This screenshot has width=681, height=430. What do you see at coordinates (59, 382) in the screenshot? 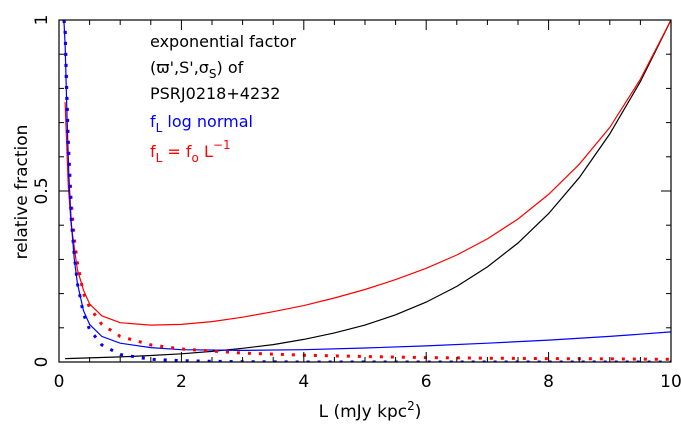
I see `x-tick-label: 0` at bounding box center [59, 382].